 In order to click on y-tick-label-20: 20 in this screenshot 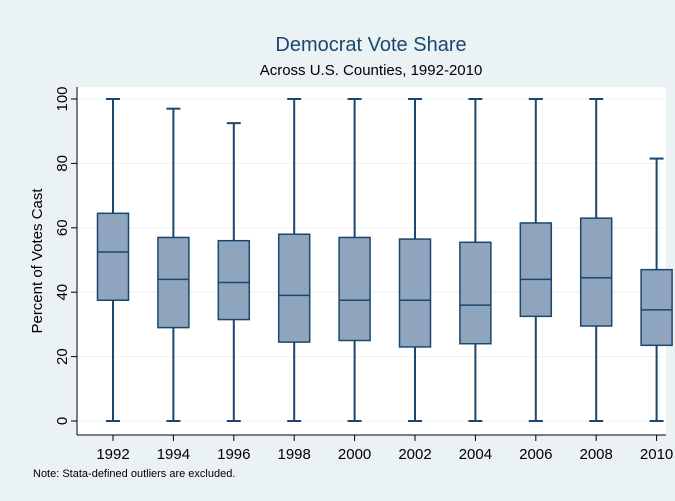, I will do `click(62, 356)`.